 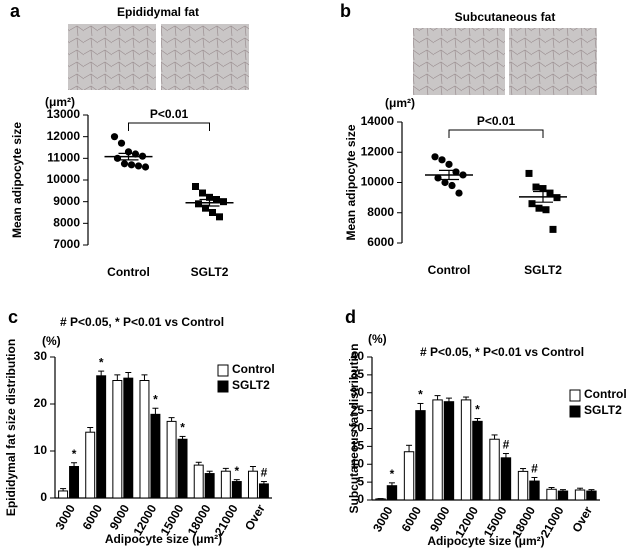 I want to click on y-axis-label: Subcutaneous fat distribution, so click(x=354, y=429).